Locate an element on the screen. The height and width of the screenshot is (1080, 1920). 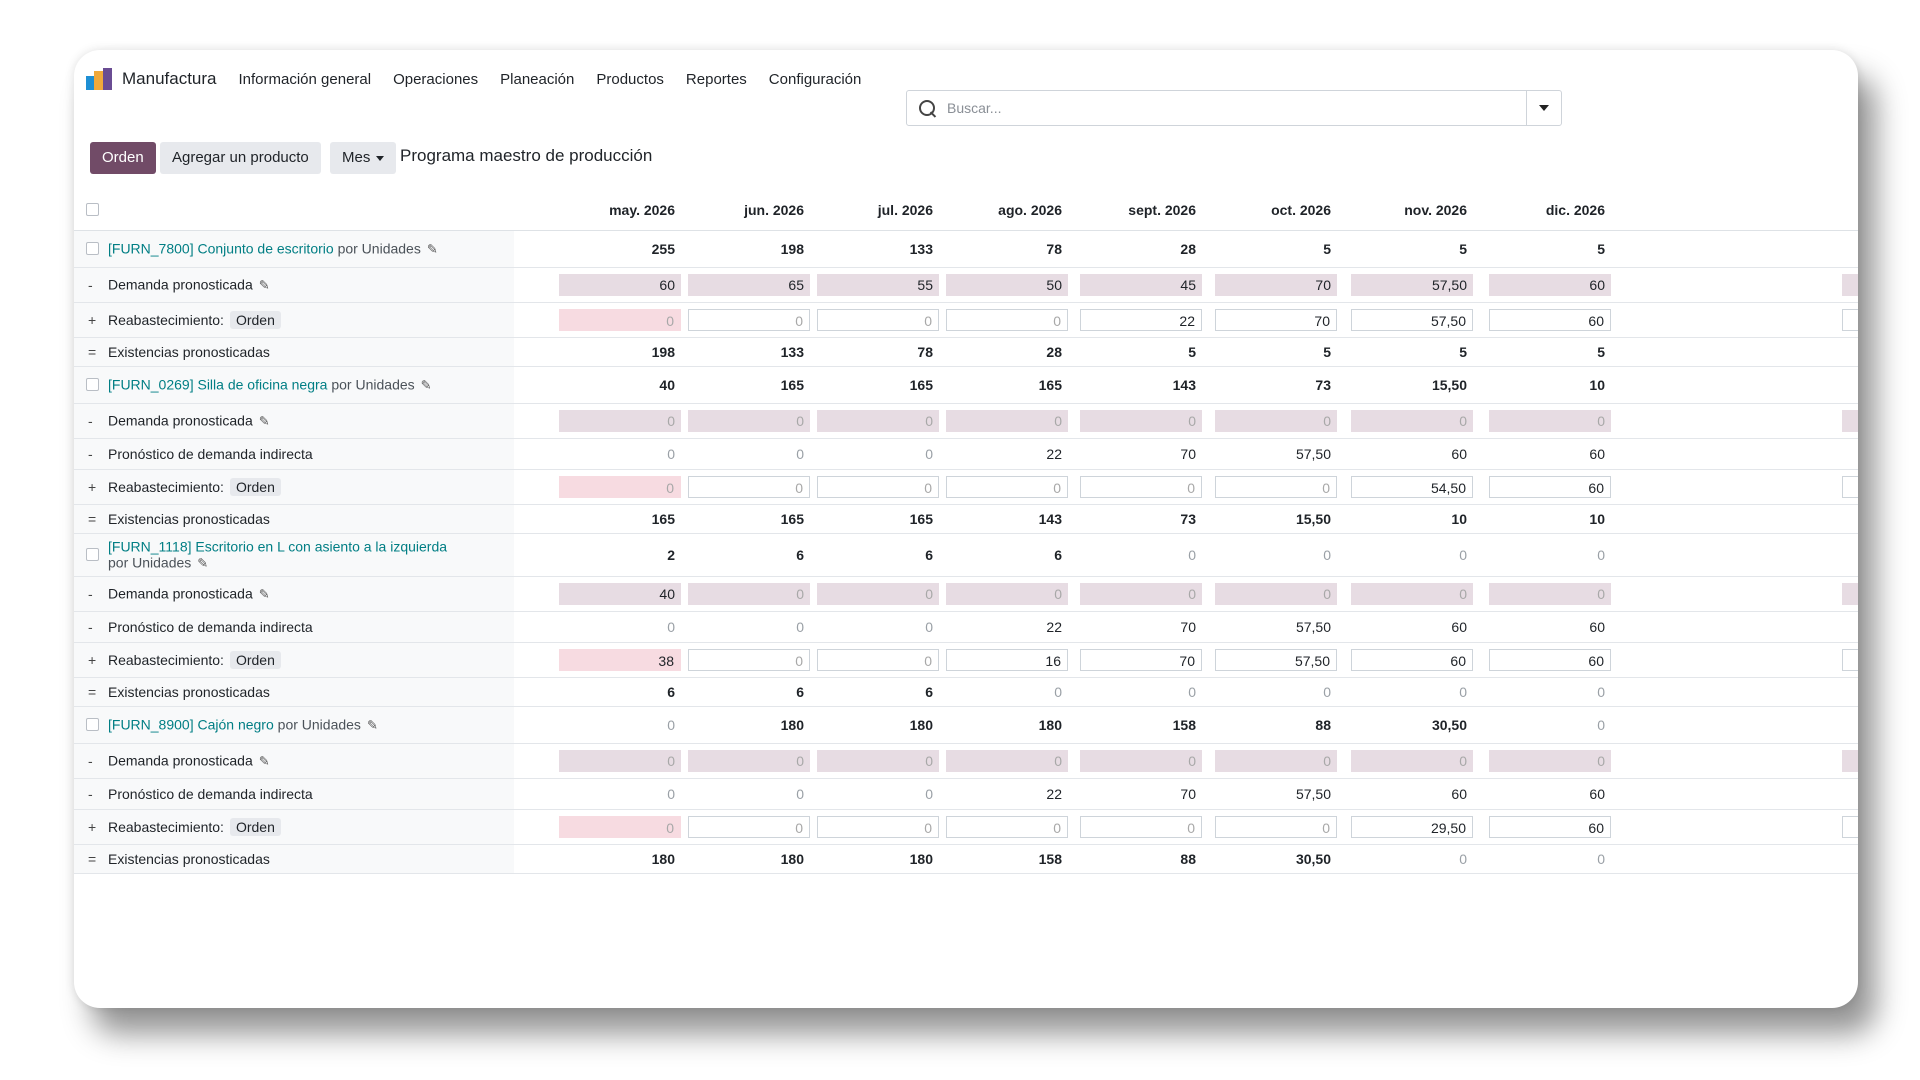
period-header: sept. 2026 is located at coordinates (1162, 210).